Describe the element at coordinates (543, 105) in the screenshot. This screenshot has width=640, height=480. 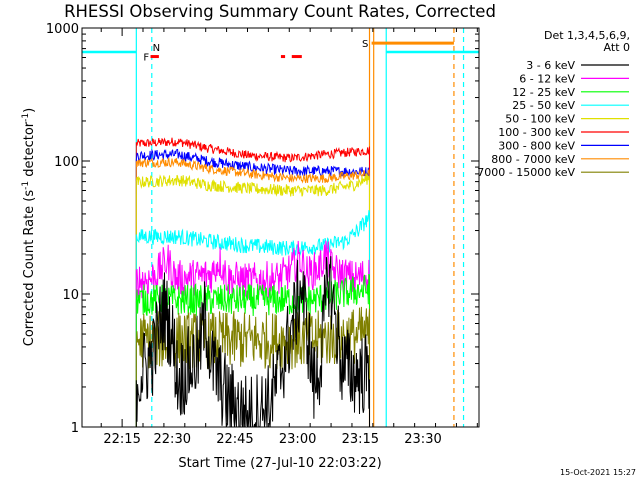
I see `legend-label: 25 - 50 keV` at that location.